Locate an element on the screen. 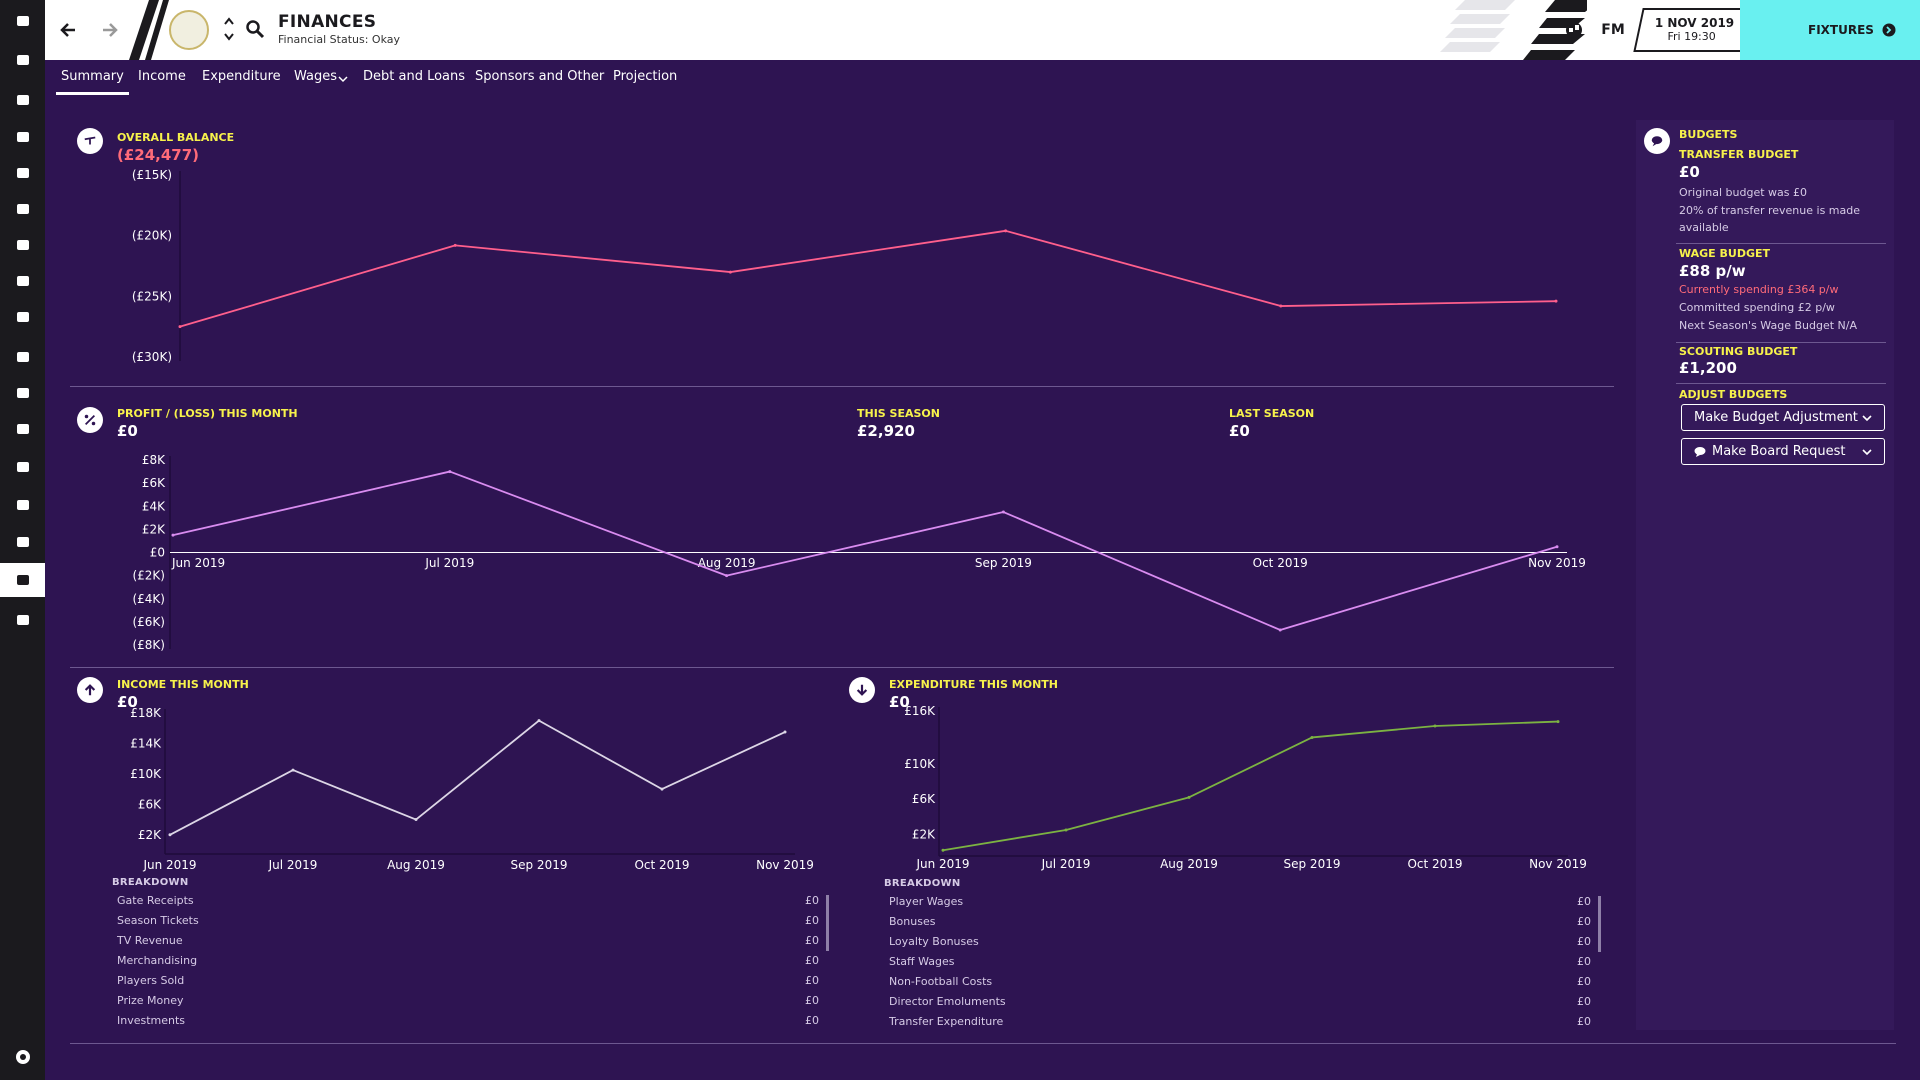 This screenshot has height=1080, width=1920. trophy-icon is located at coordinates (22, 393).